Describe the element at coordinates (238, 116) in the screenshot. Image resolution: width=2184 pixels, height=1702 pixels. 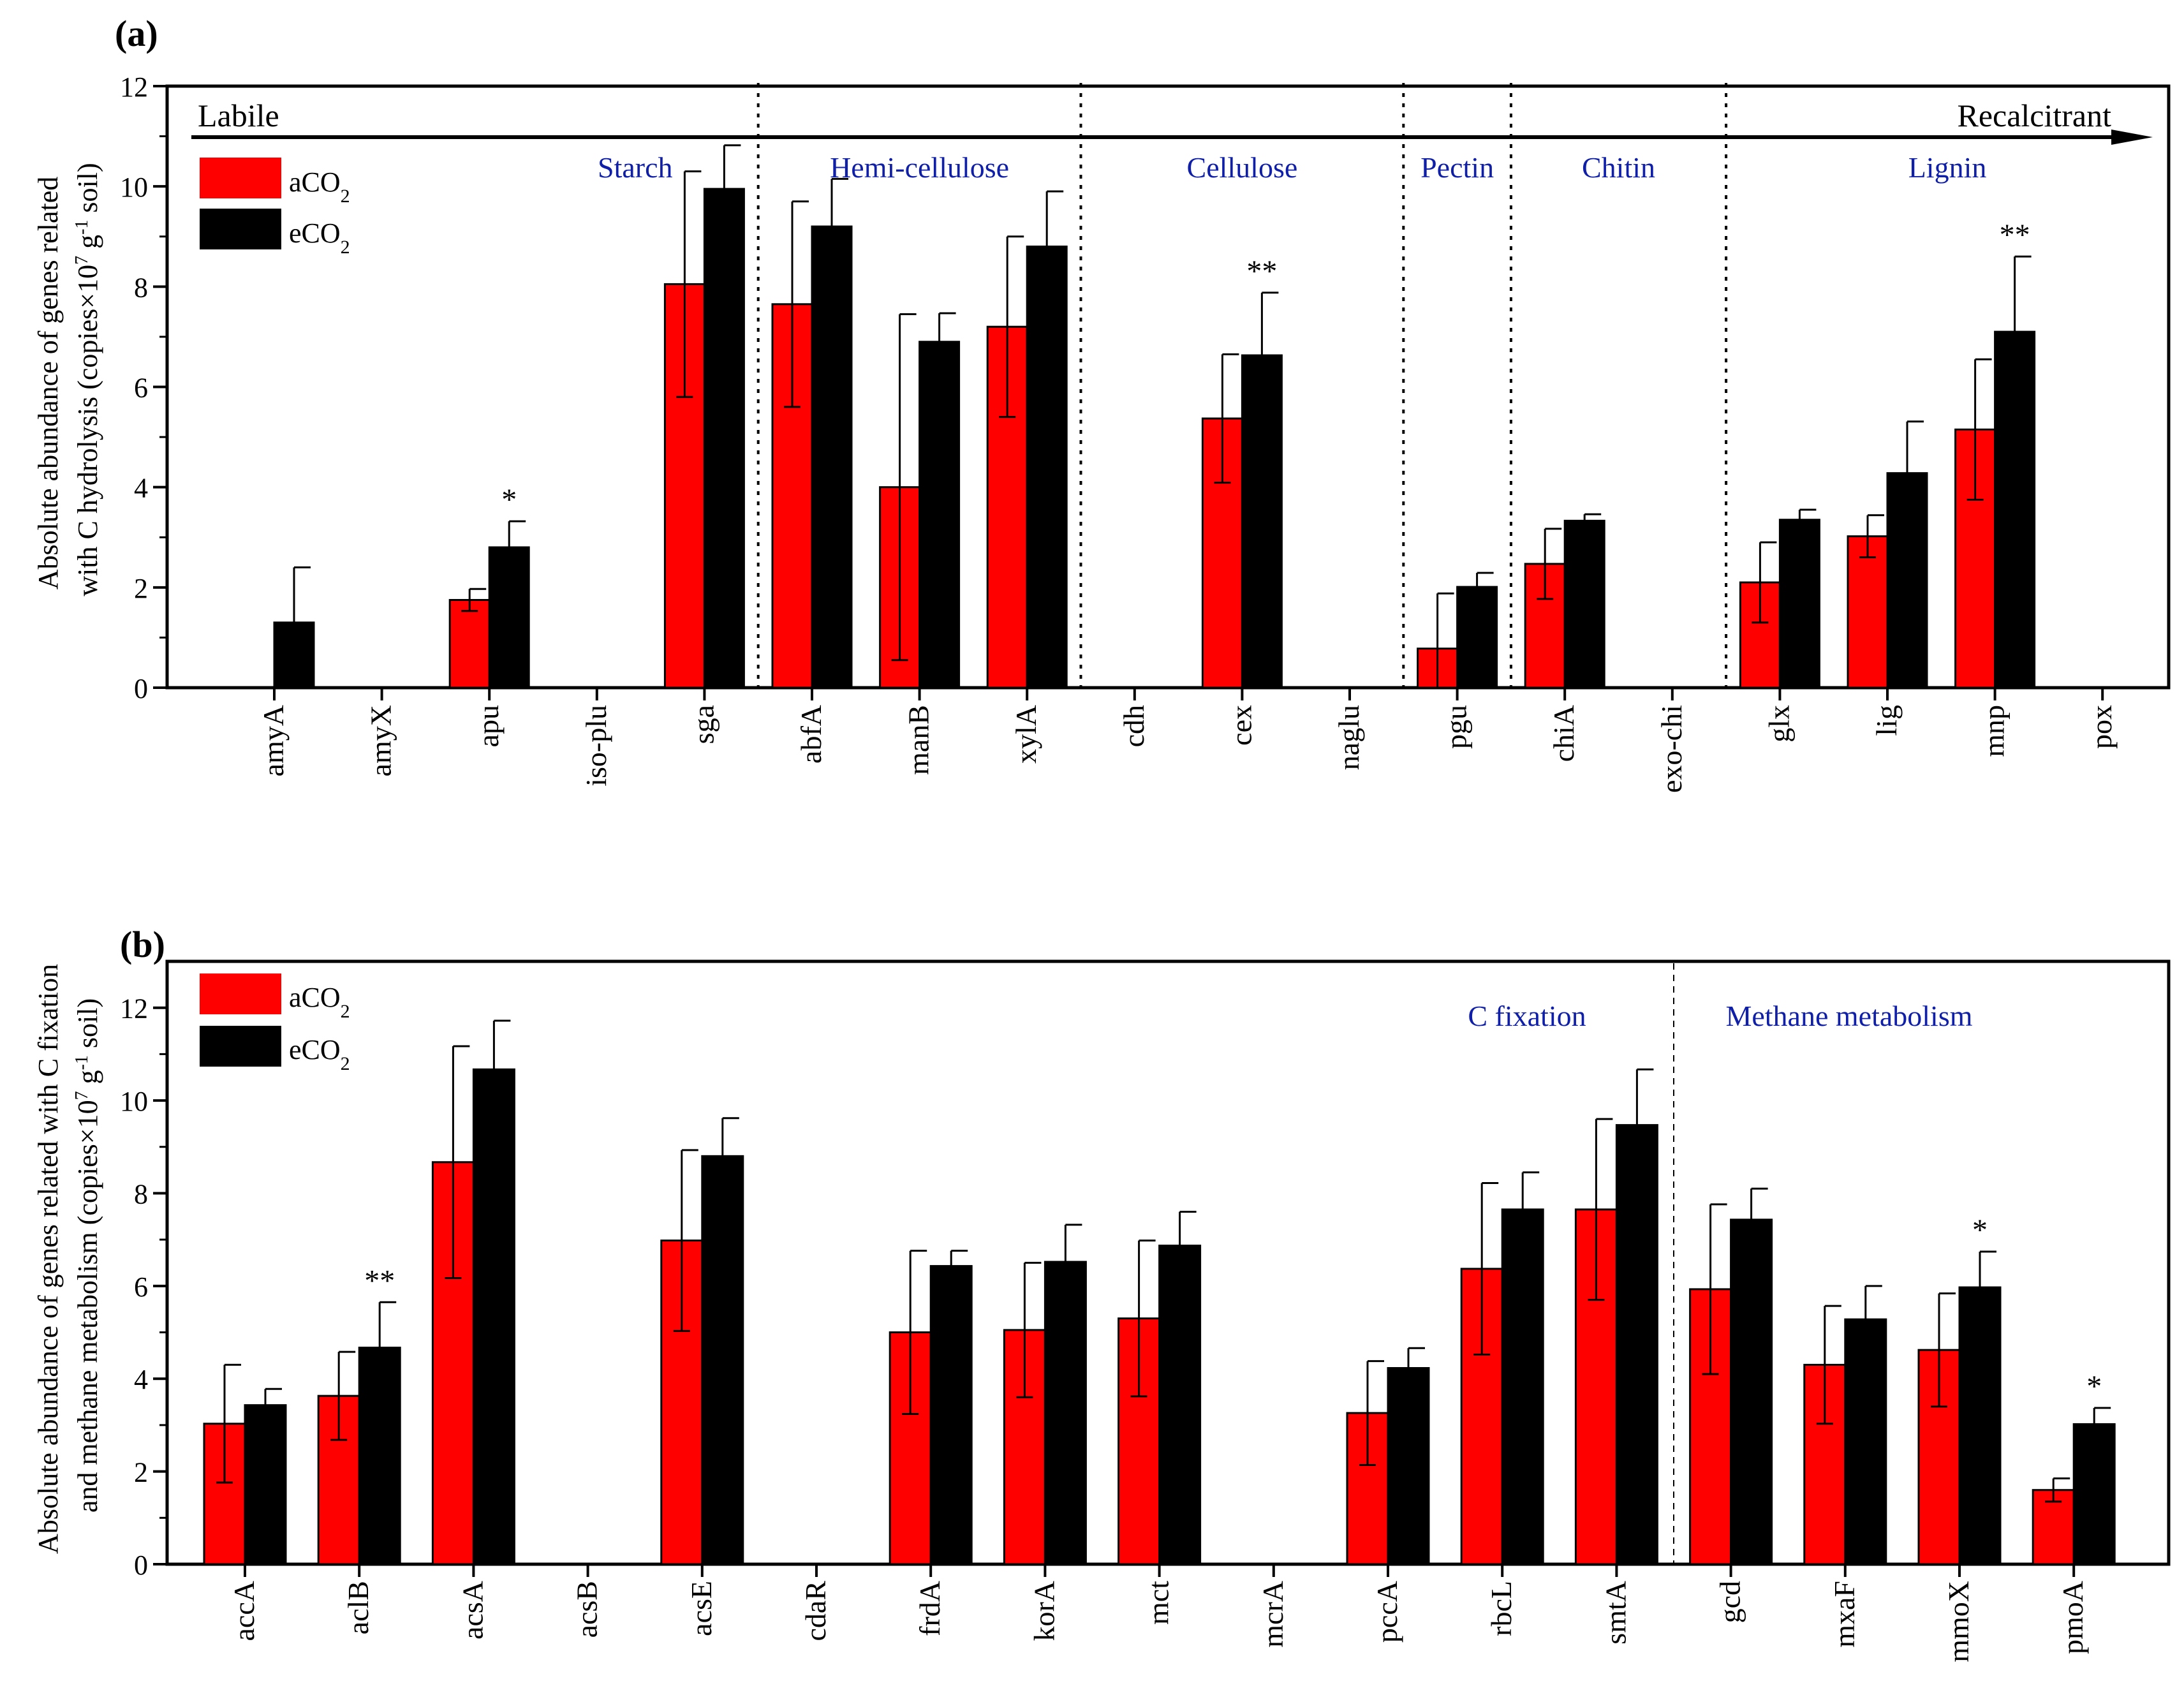
I see `arrow-left-label: Labile` at that location.